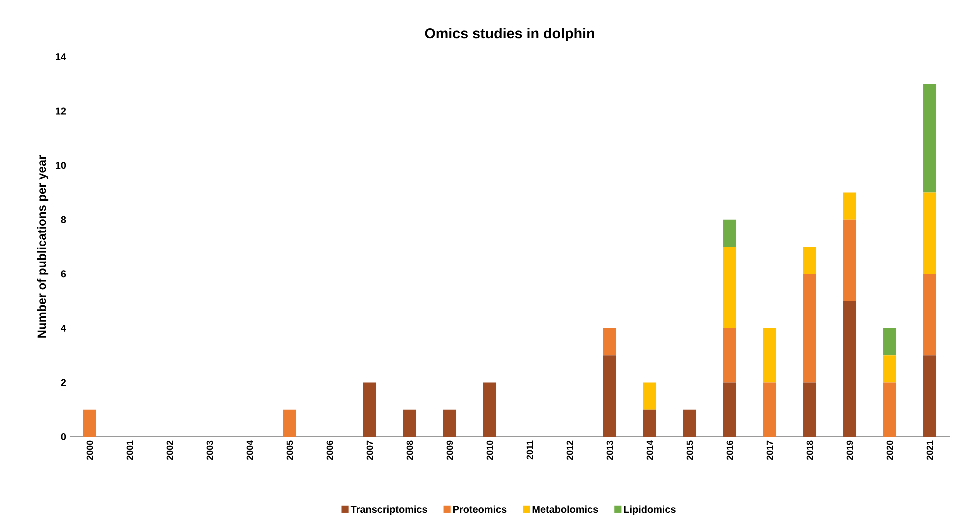  I want to click on x-tick-label: 2019, so click(850, 450).